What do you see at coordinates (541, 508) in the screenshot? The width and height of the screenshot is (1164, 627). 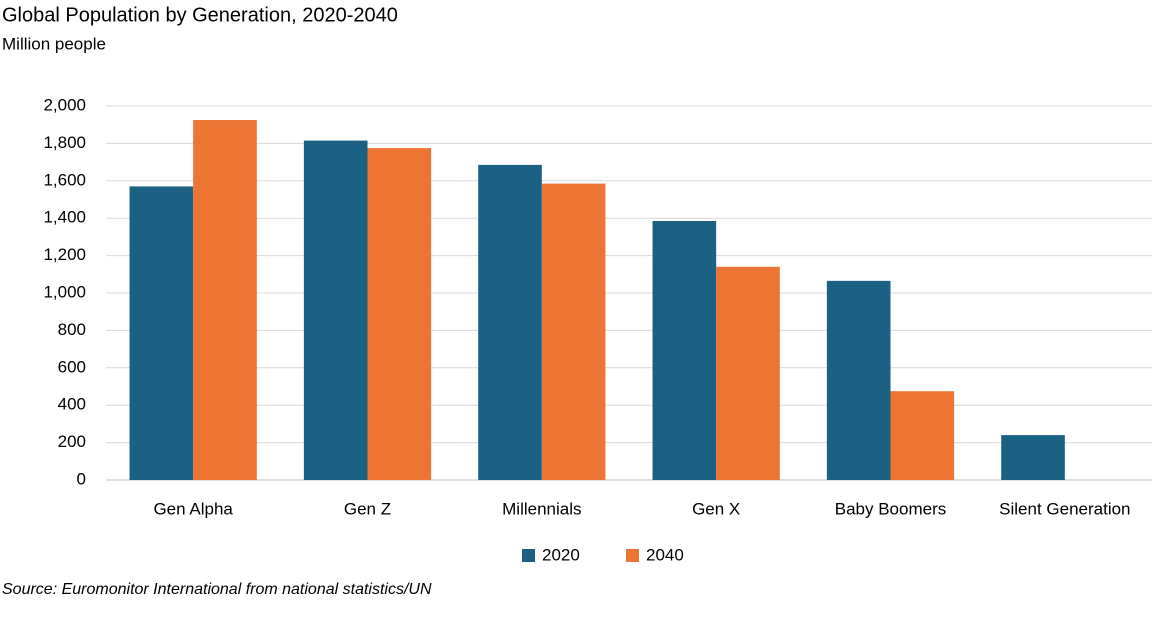 I see `x-tick-label: Millennials` at bounding box center [541, 508].